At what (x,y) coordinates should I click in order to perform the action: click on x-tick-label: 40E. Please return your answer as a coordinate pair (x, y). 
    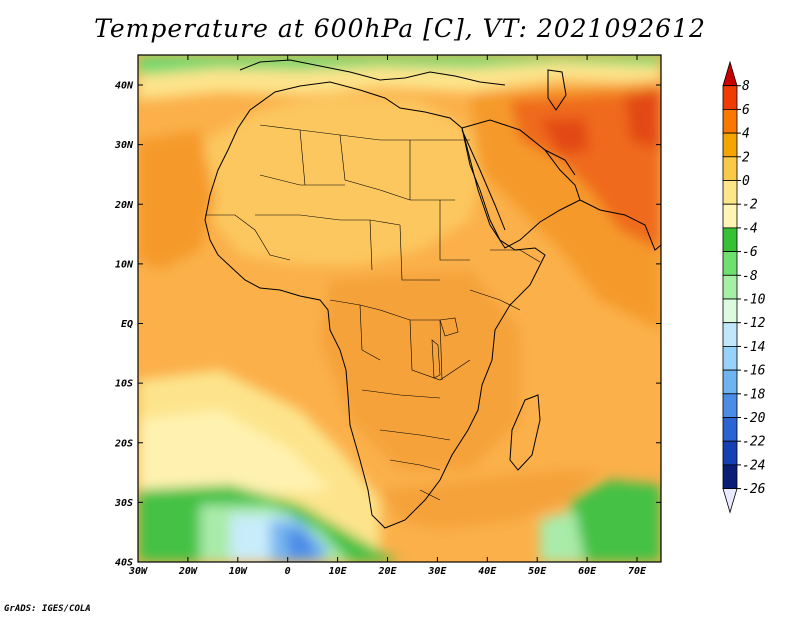
    Looking at the image, I should click on (487, 571).